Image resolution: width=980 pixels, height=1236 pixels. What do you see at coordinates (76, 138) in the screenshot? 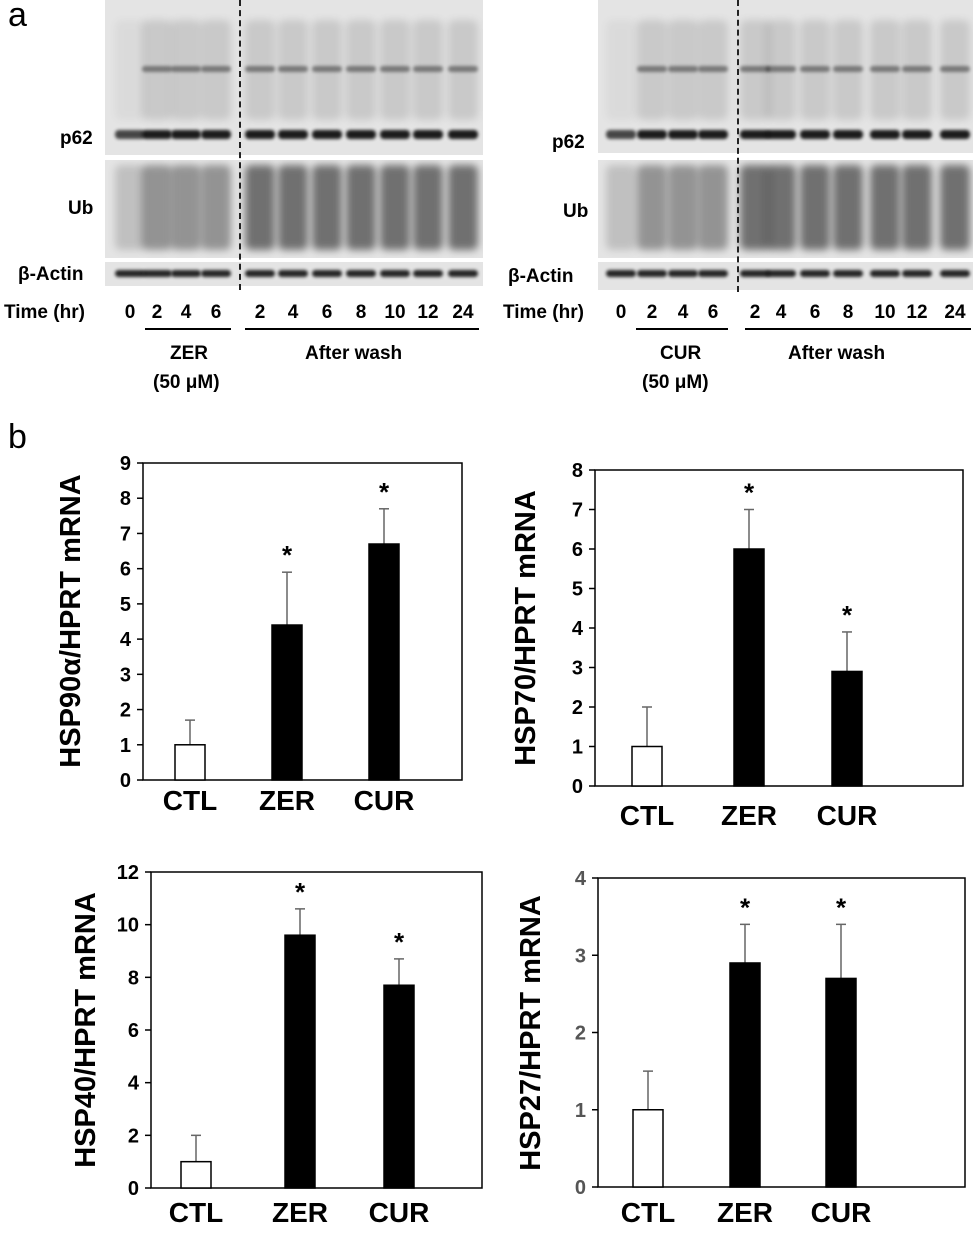
I see `marker-p62: p62` at bounding box center [76, 138].